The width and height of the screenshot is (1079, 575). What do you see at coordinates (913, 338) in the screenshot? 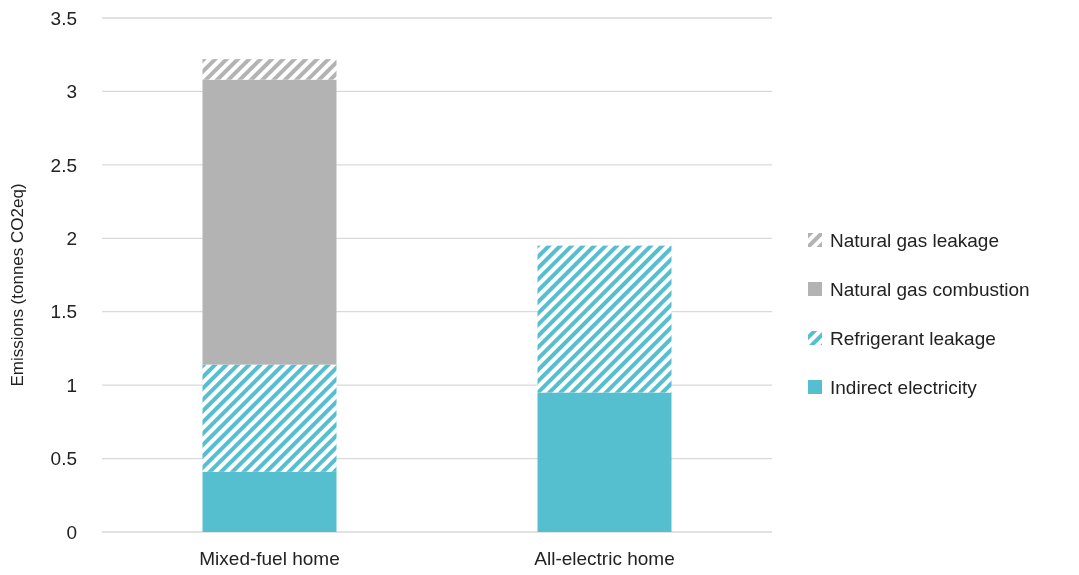
I see `legend-label: Refrigerant leakage` at bounding box center [913, 338].